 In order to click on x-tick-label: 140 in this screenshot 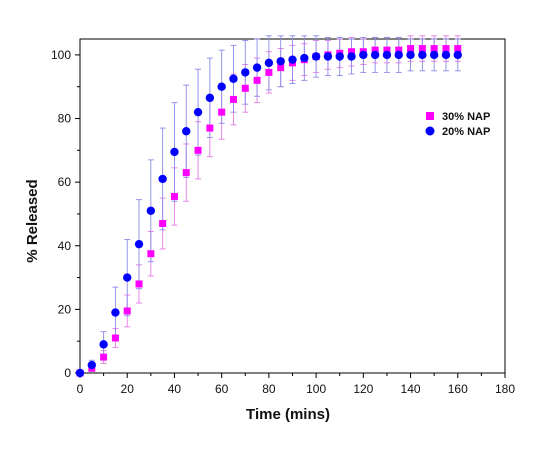, I will do `click(411, 389)`.